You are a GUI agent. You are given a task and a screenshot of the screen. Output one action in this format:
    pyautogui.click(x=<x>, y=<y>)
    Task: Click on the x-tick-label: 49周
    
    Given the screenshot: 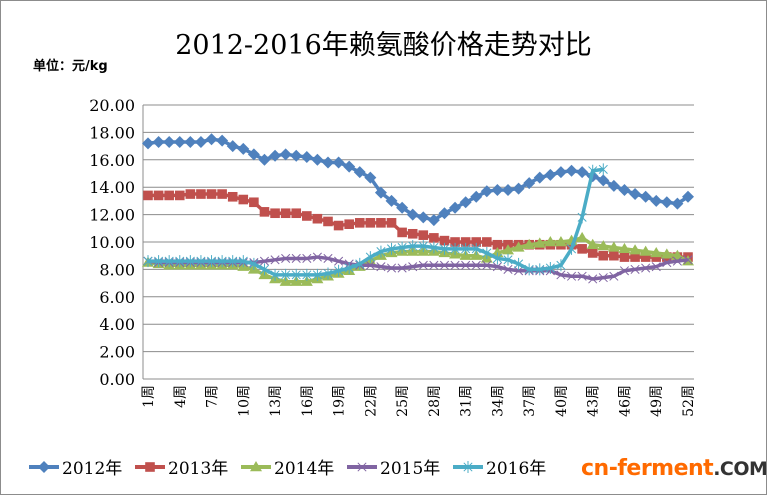 What is the action you would take?
    pyautogui.click(x=657, y=401)
    